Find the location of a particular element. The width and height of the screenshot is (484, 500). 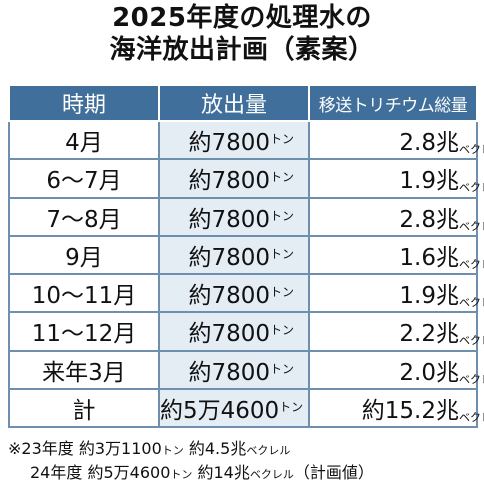

period-cell: 4月 is located at coordinates (84, 140).